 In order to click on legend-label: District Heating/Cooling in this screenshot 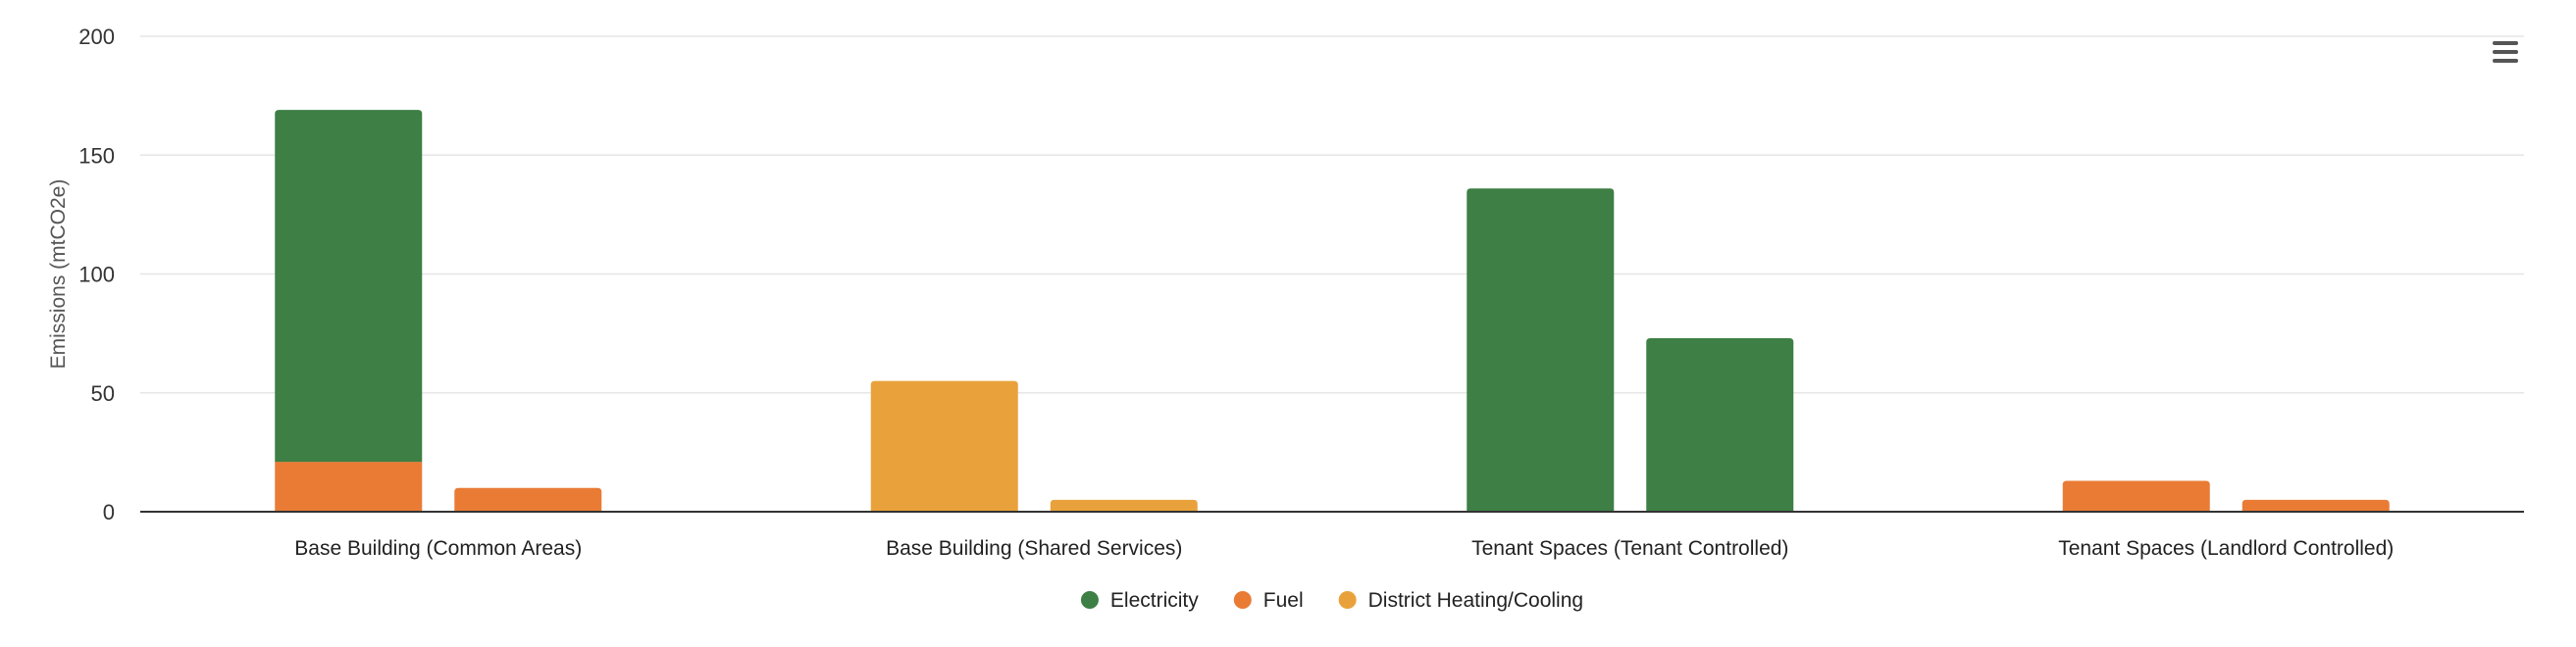, I will do `click(1475, 600)`.